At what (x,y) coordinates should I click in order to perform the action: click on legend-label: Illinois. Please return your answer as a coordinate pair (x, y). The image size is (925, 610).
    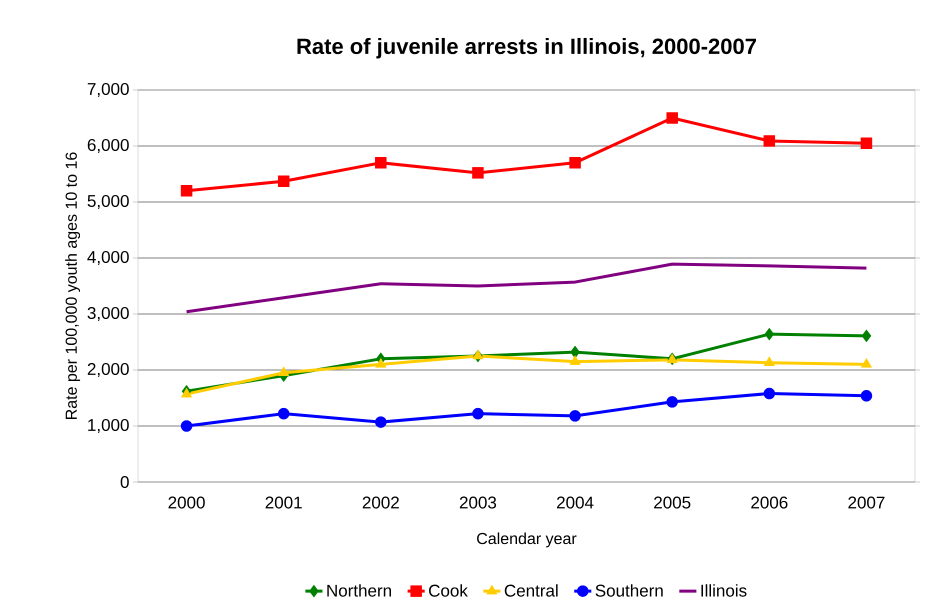
    Looking at the image, I should click on (723, 590).